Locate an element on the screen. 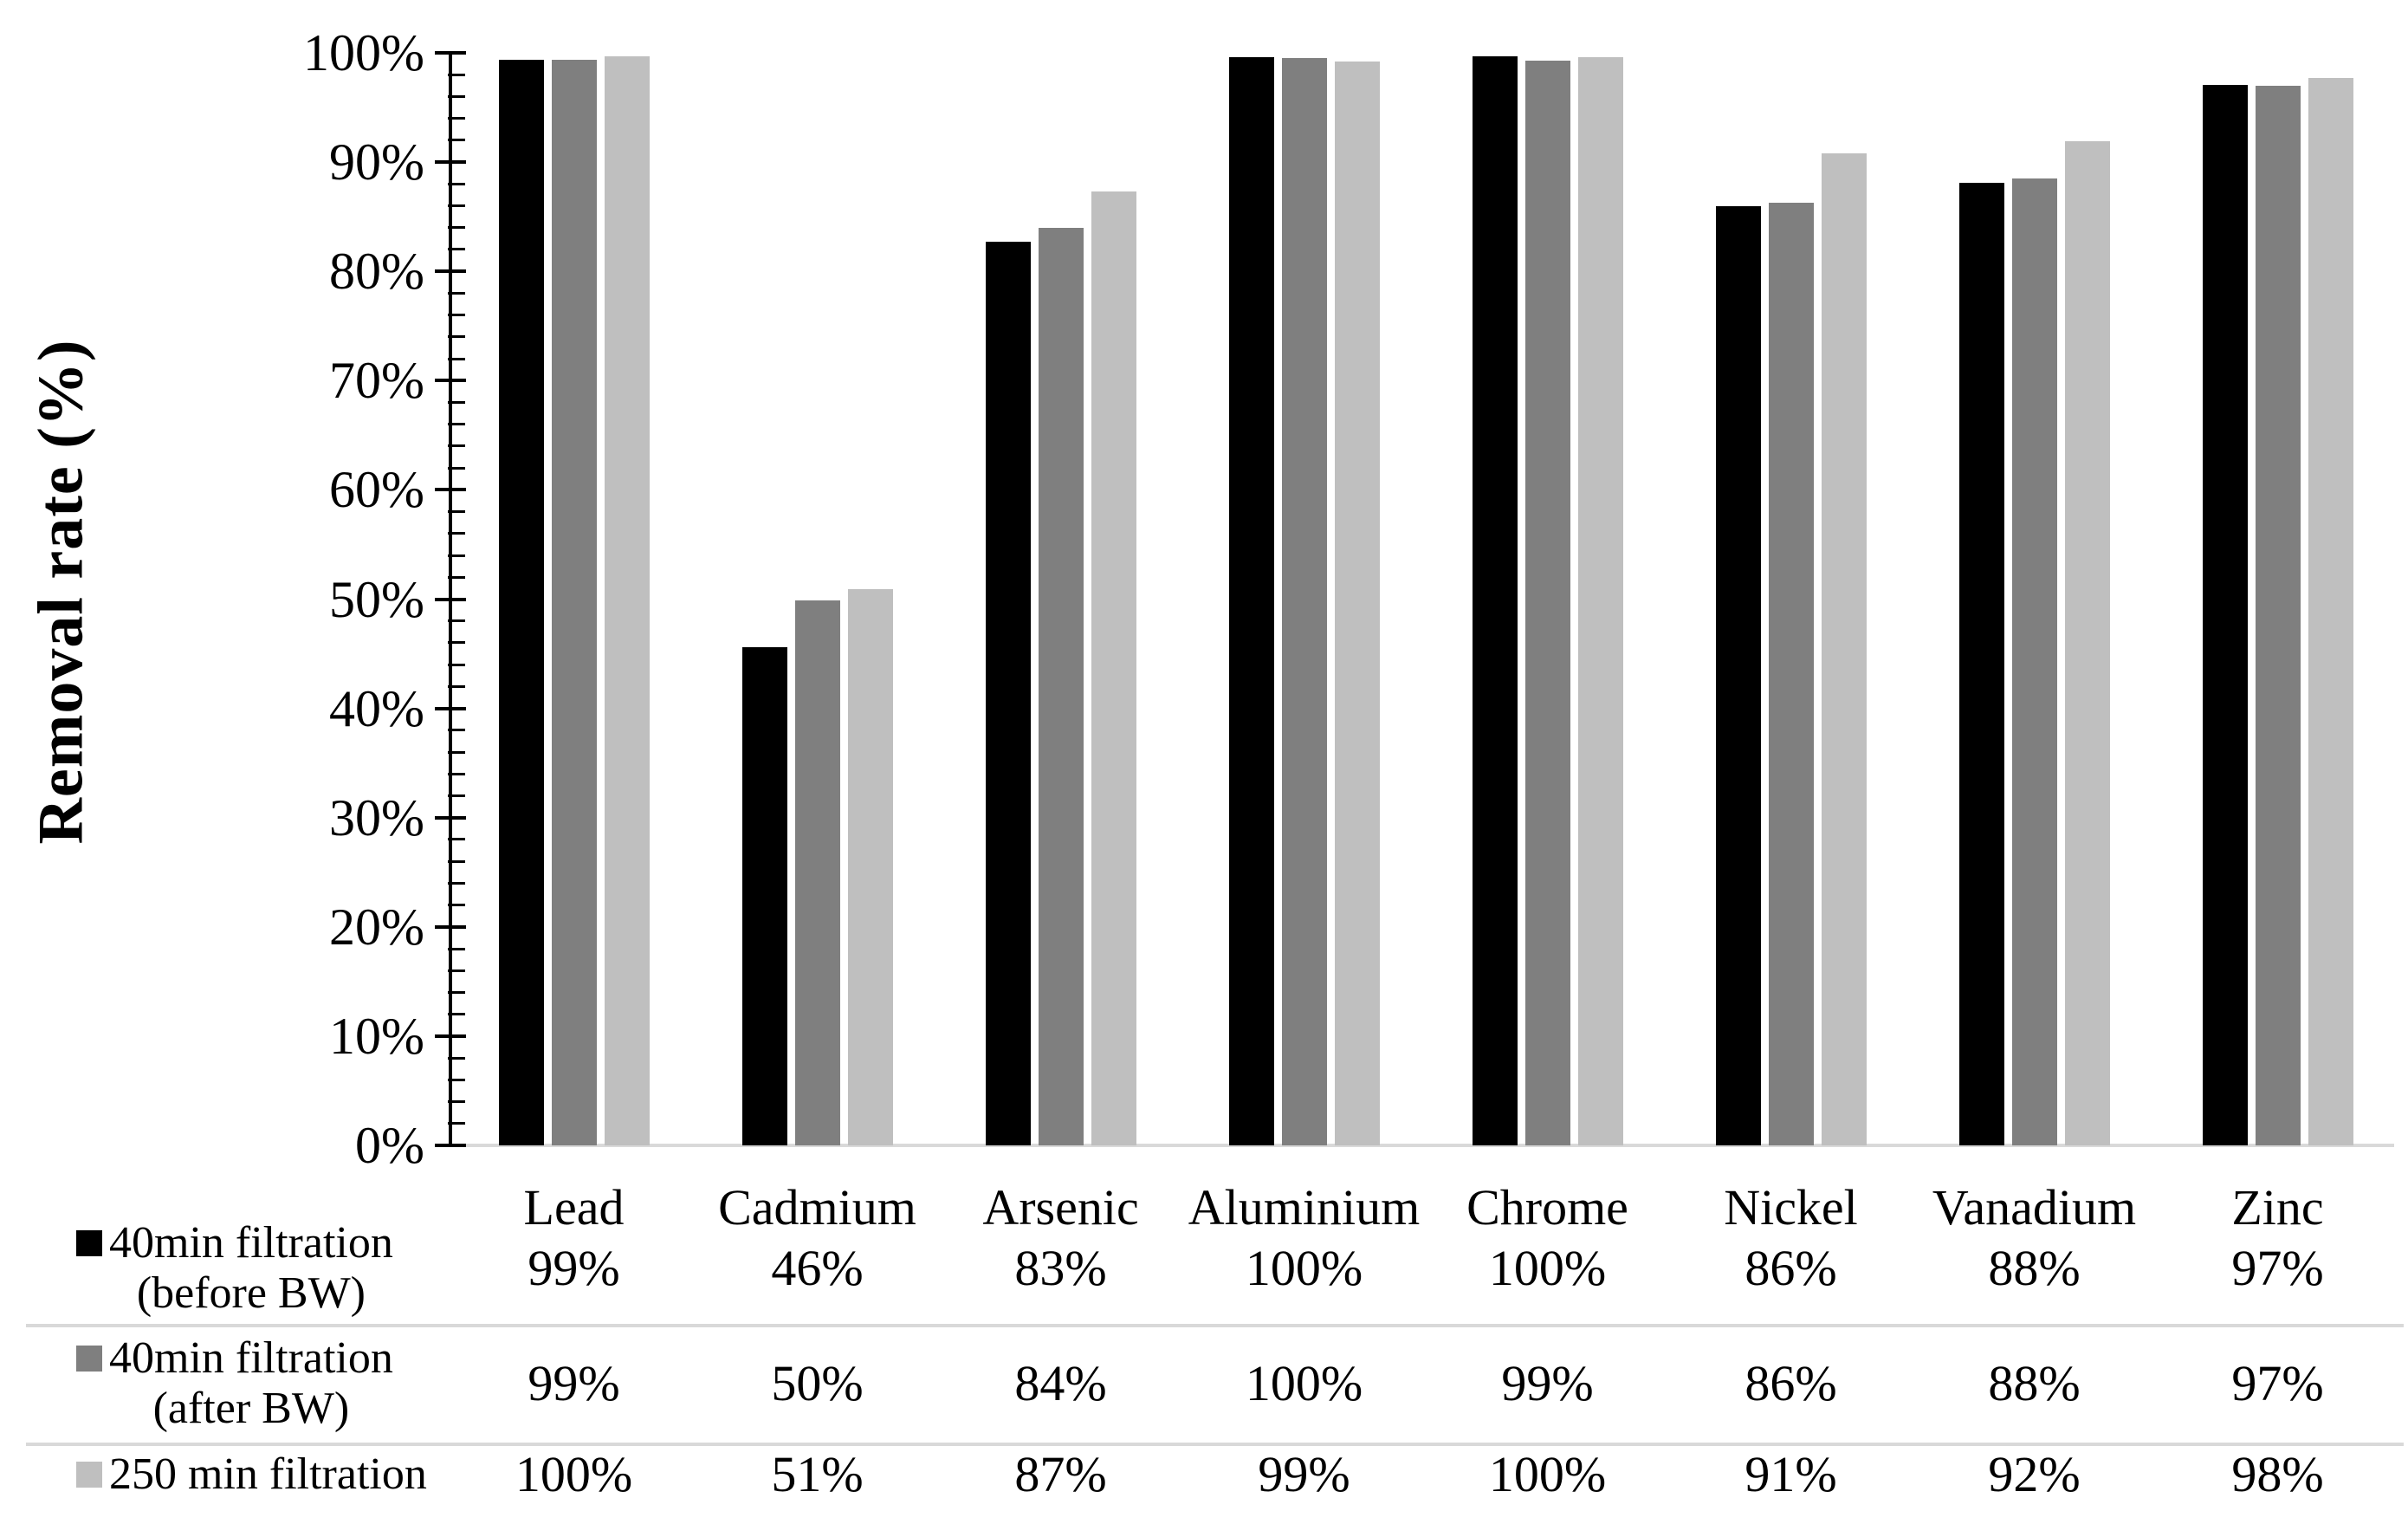 The width and height of the screenshot is (2408, 1524). bar-arsenic-series1 is located at coordinates (1008, 694).